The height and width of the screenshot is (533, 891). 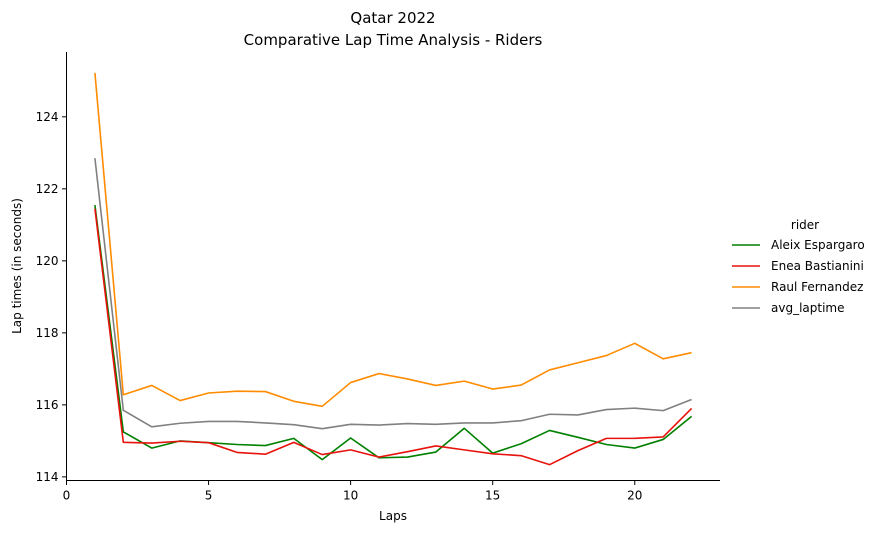 What do you see at coordinates (47, 261) in the screenshot?
I see `y-tick-label: 120` at bounding box center [47, 261].